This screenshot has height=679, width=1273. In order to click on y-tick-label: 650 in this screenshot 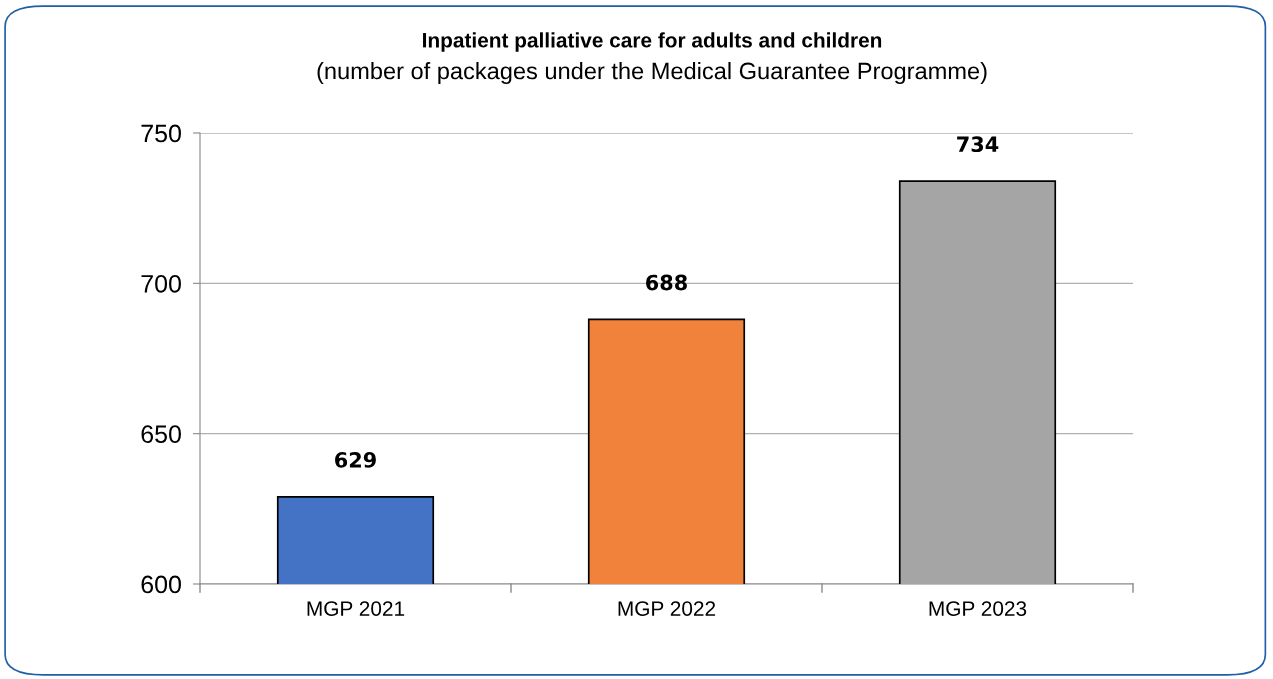, I will do `click(161, 434)`.